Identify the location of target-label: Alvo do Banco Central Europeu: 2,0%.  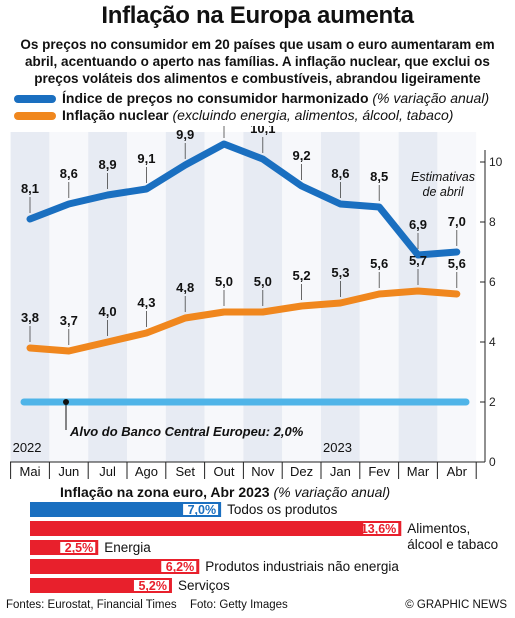
(186, 431).